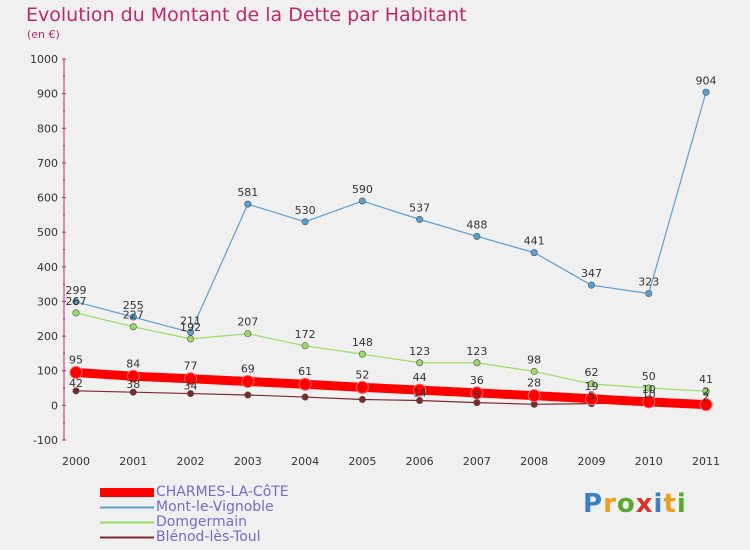 This screenshot has width=750, height=550. I want to click on data-label: 172, so click(305, 334).